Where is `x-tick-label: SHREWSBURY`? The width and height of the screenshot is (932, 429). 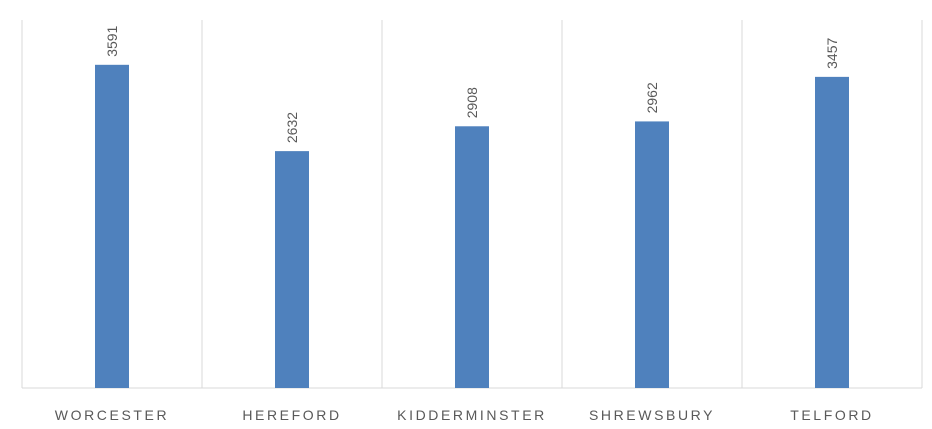 x-tick-label: SHREWSBURY is located at coordinates (652, 415).